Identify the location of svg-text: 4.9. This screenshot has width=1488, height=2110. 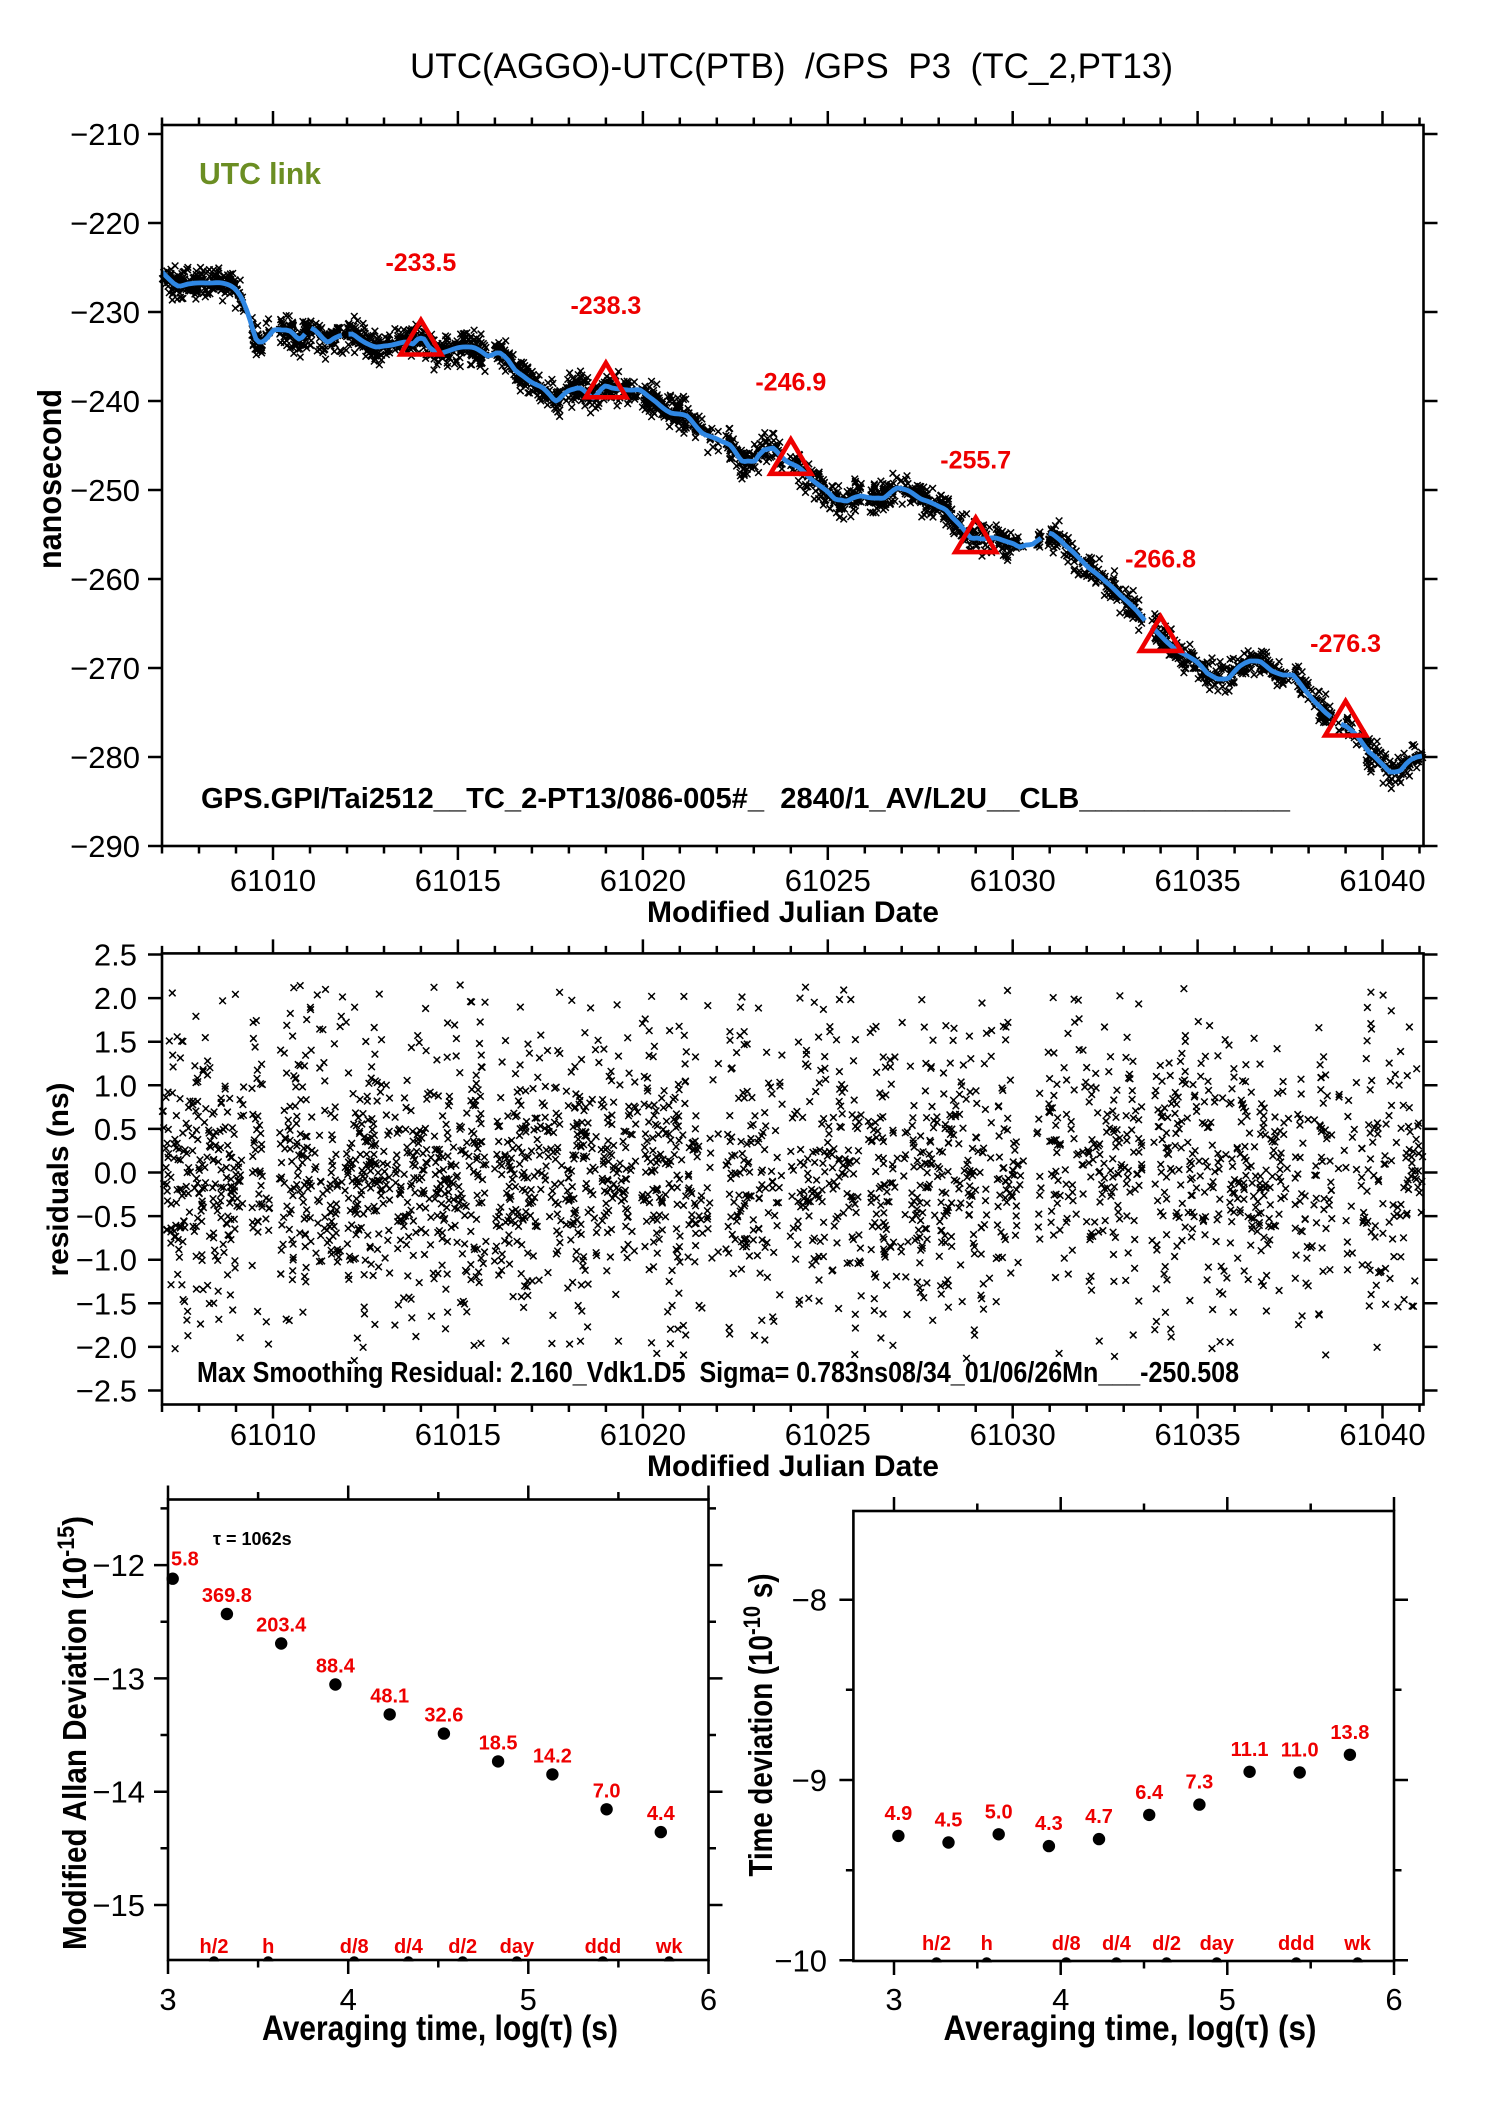
(898, 1814).